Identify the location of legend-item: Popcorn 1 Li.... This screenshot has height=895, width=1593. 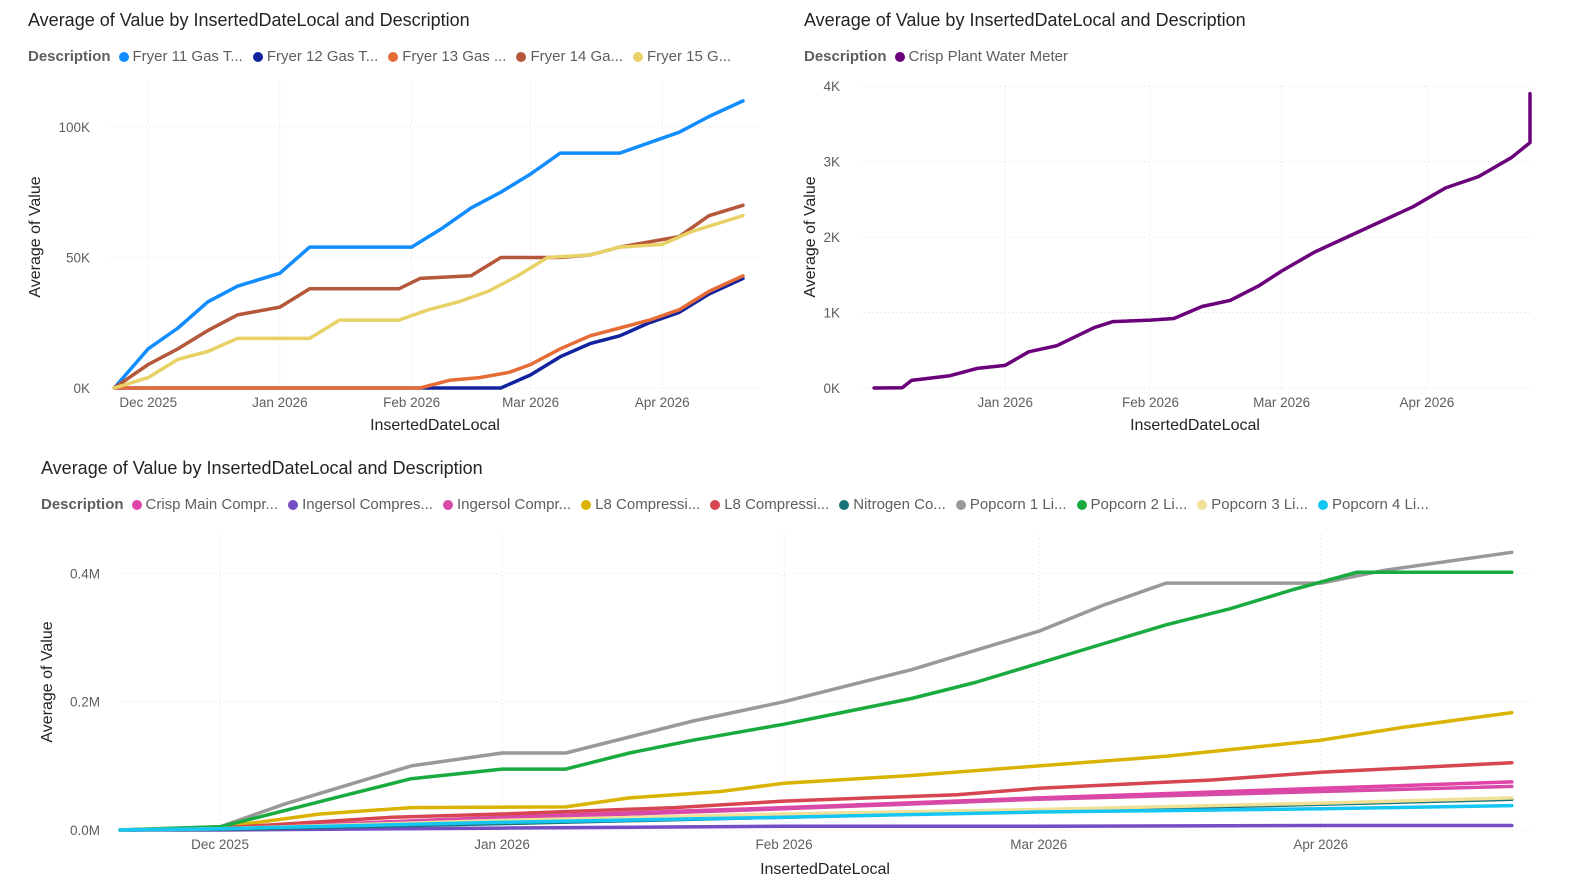
(1011, 504).